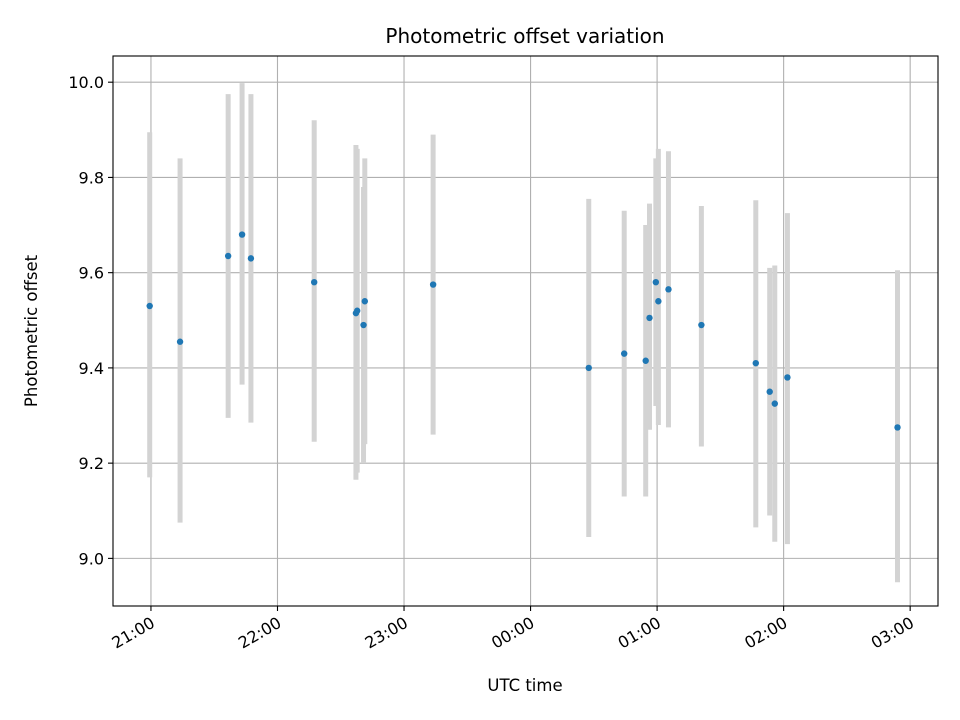  I want to click on x-tick-label: 03:00, so click(892, 633).